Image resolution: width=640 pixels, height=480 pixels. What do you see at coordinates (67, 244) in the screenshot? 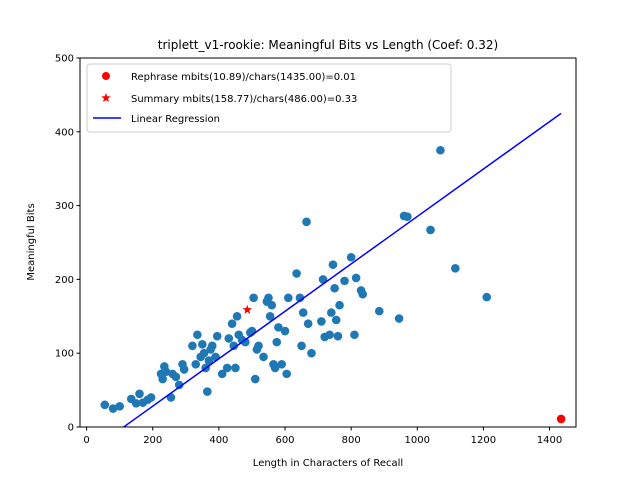
I see `y-axis: 0 100 200 300 400 500` at bounding box center [67, 244].